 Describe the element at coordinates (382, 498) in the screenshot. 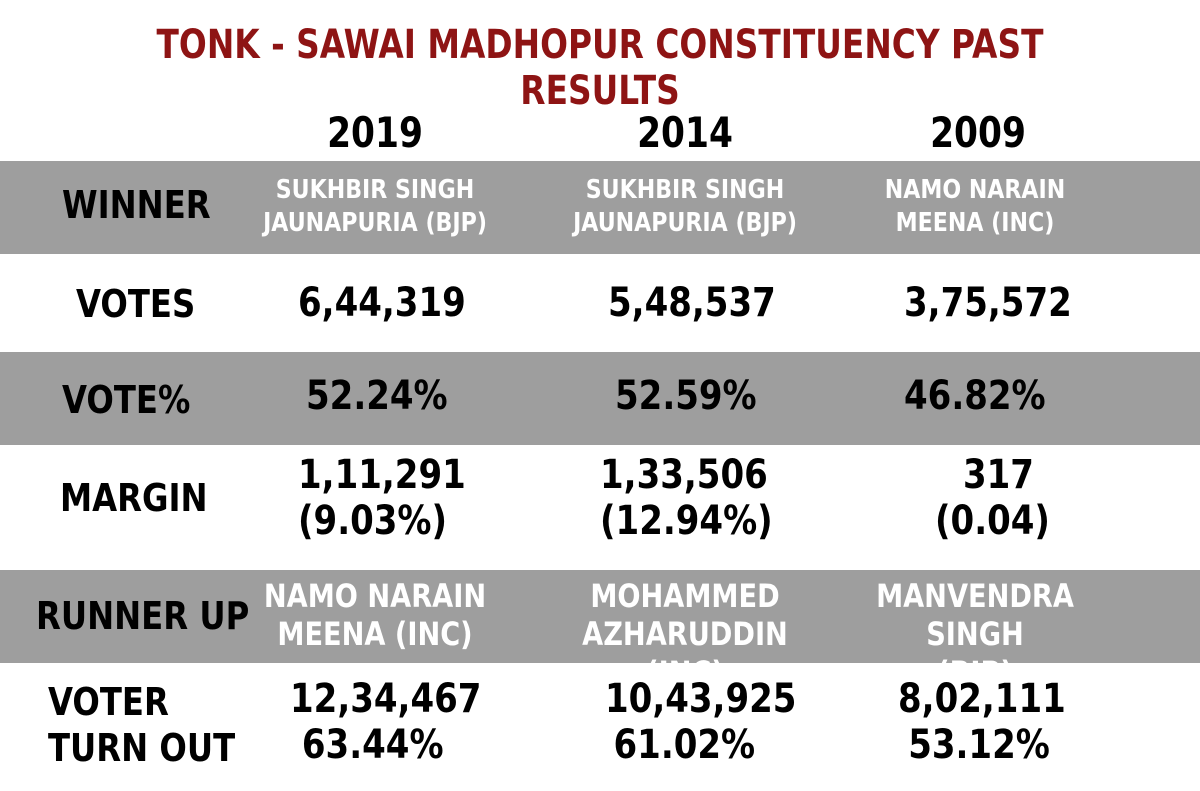

I see `margin-2019: 1,11,291 (9.03%)` at that location.